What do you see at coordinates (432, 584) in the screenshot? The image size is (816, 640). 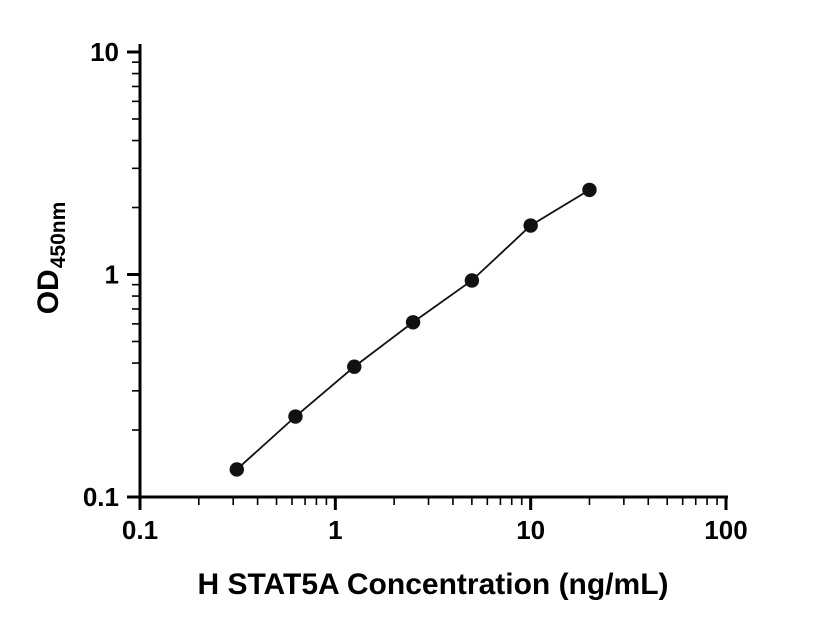 I see `x-axis-title: H STAT5A Concentration (ng/mL)` at bounding box center [432, 584].